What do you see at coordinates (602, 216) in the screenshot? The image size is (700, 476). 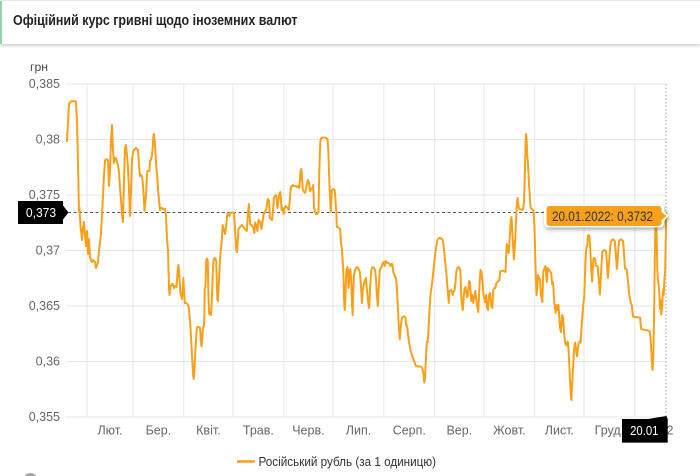 I see `svg-text: 20.01.2022: 0,3732` at bounding box center [602, 216].